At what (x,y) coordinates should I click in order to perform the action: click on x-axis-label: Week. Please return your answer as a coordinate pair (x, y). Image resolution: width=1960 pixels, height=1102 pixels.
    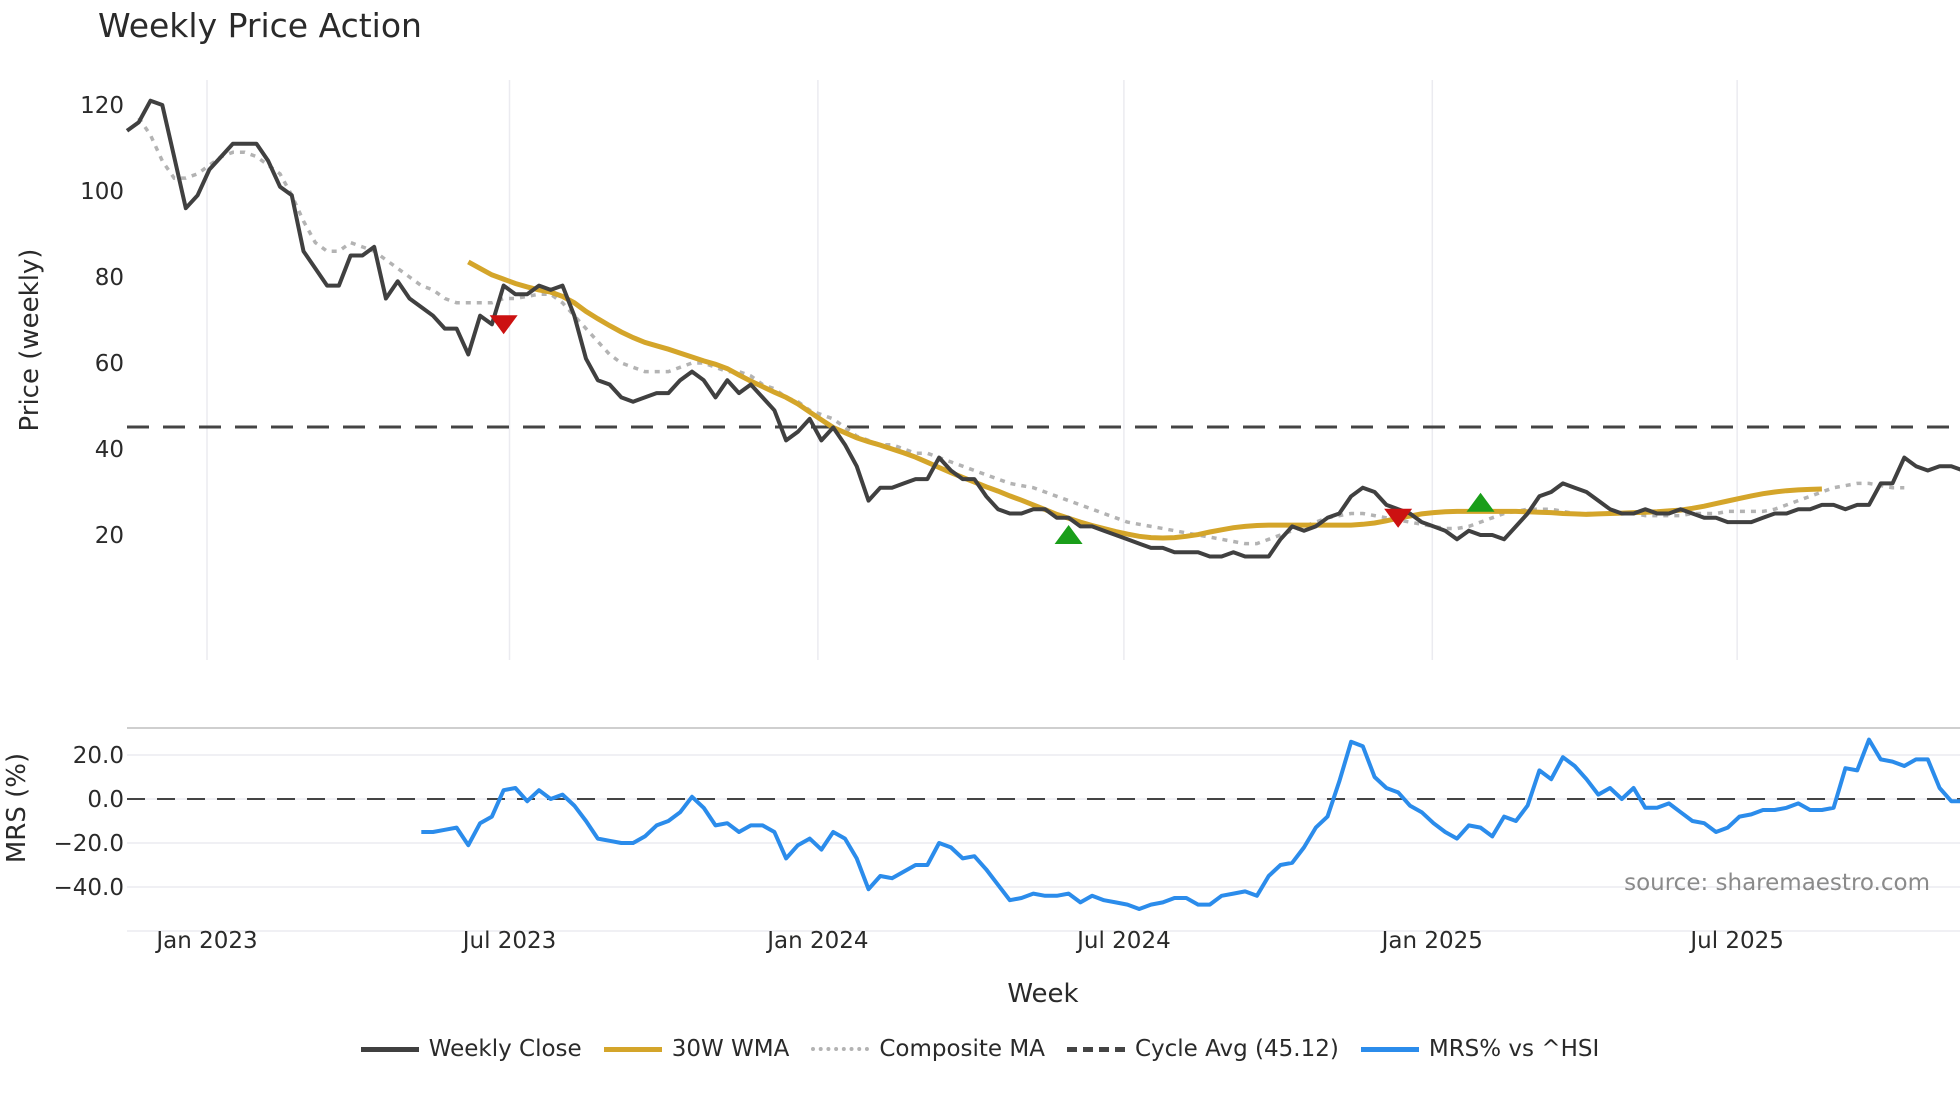
    Looking at the image, I should click on (1042, 994).